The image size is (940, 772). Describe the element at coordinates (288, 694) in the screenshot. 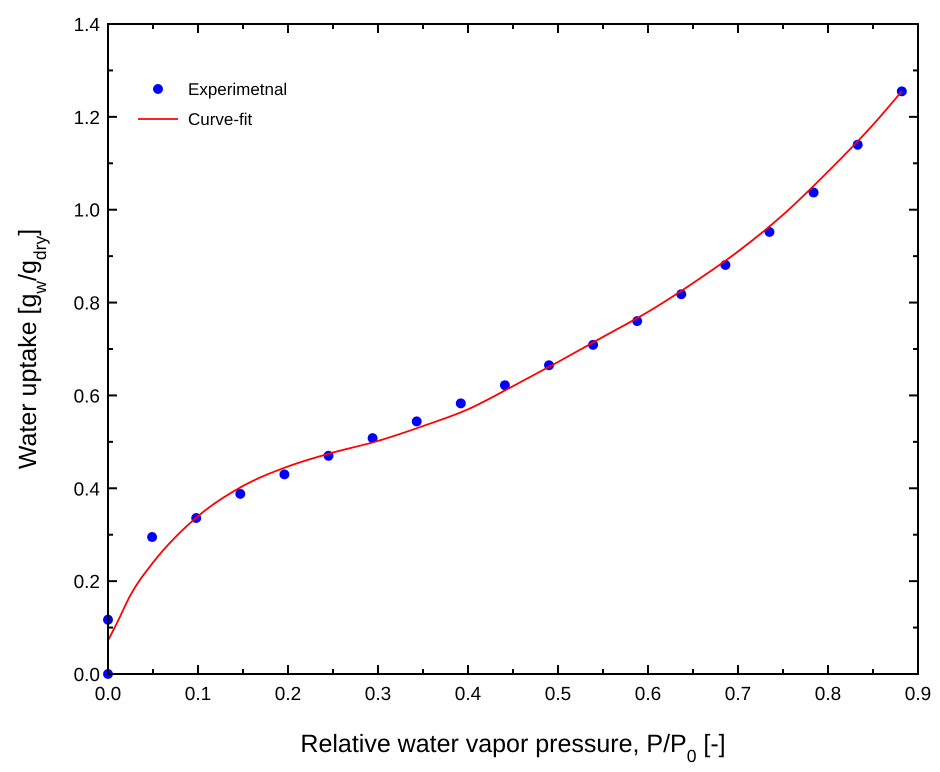

I see `x-tick-label: 0.2` at that location.